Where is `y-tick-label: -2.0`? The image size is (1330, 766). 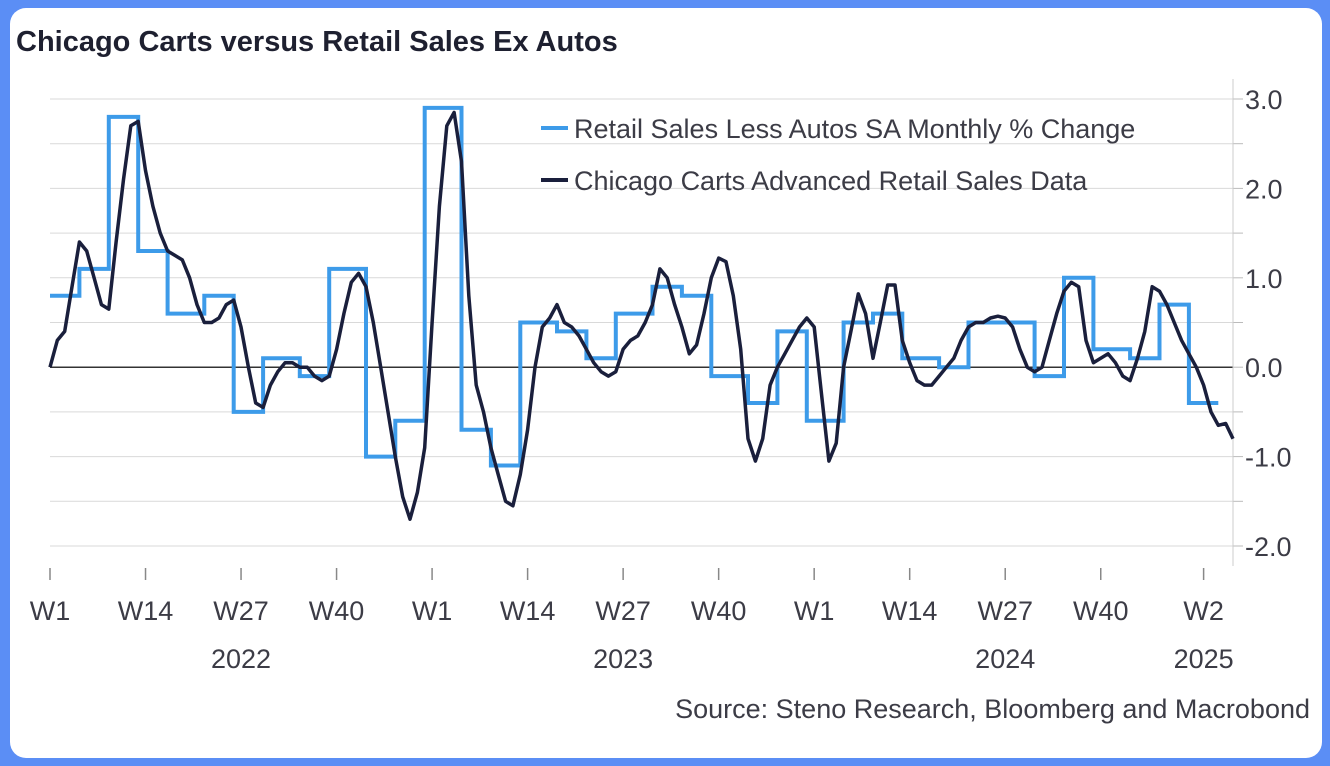 y-tick-label: -2.0 is located at coordinates (1268, 547).